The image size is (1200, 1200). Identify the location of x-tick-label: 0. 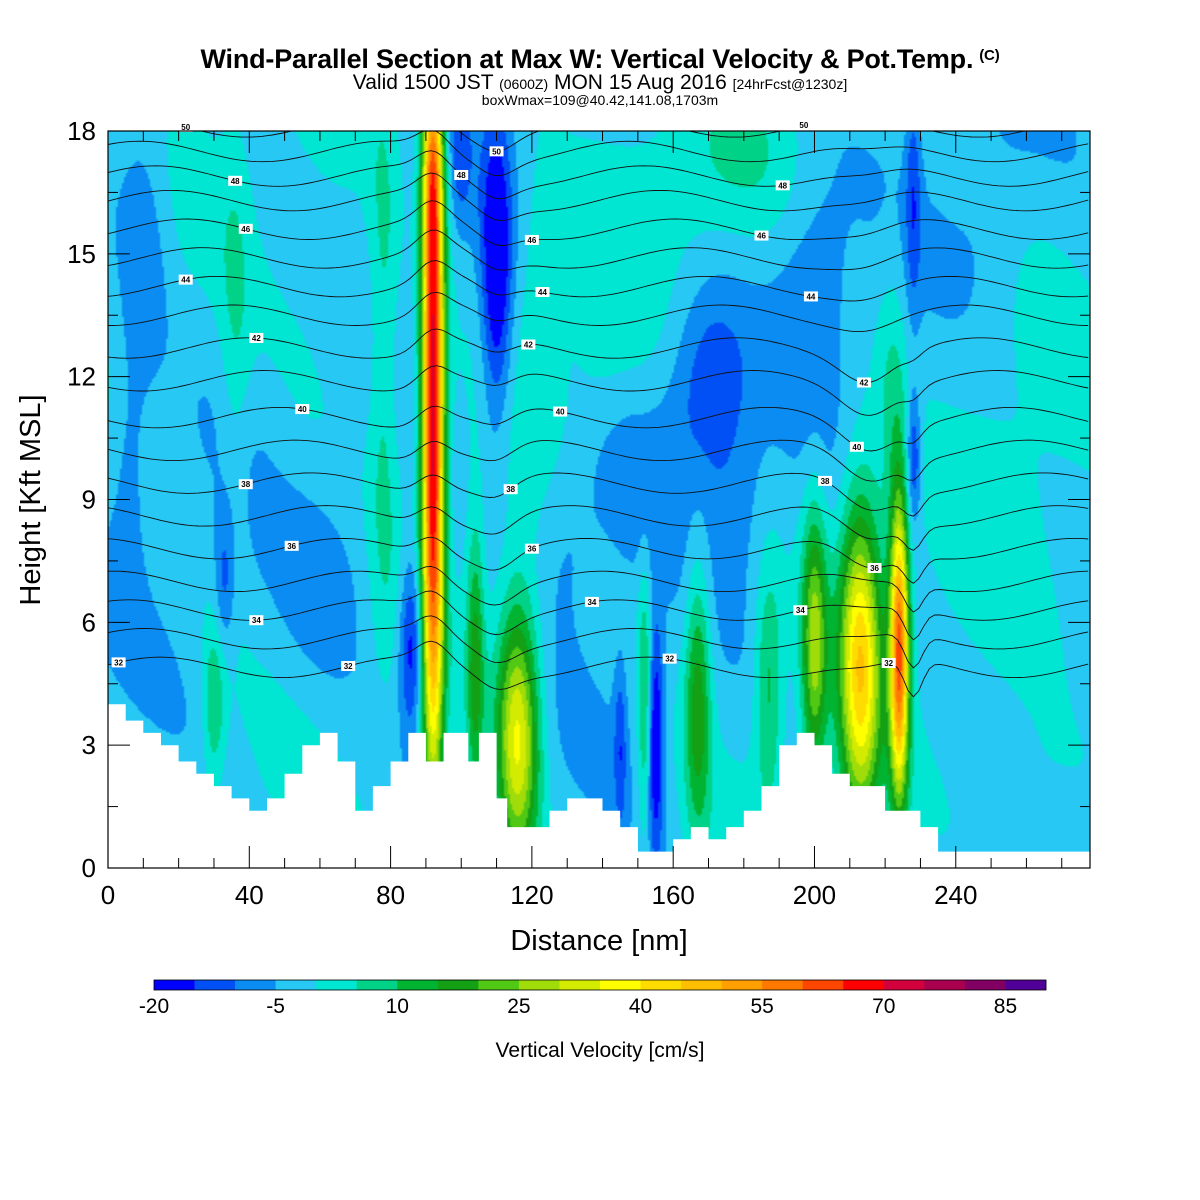
(108, 895).